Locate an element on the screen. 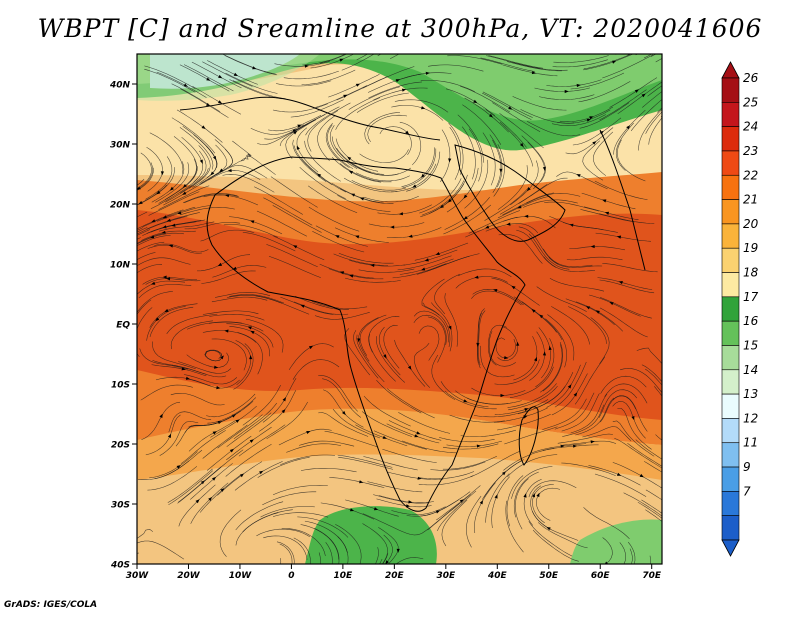 This screenshot has height=618, width=800. coastline-madagascar is located at coordinates (528, 436).